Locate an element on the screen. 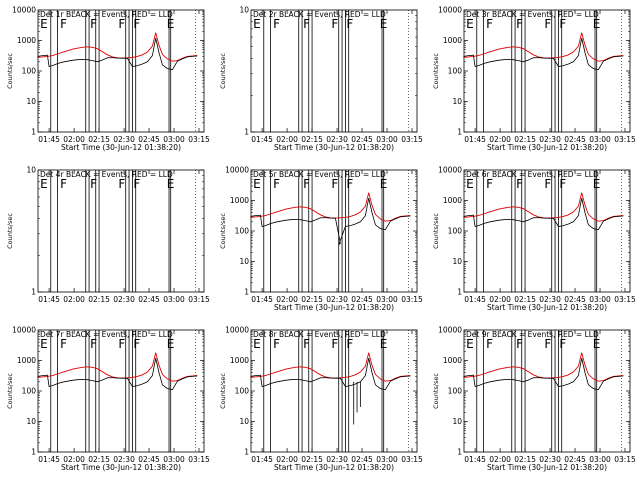  panel-title: Det 3r BLACK = Events, RED = LLD is located at coordinates (532, 14).